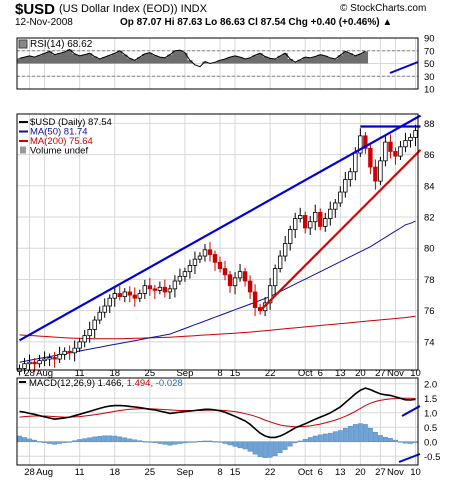 The height and width of the screenshot is (482, 460). Describe the element at coordinates (320, 373) in the screenshot. I see `x-axis-label: 6` at that location.